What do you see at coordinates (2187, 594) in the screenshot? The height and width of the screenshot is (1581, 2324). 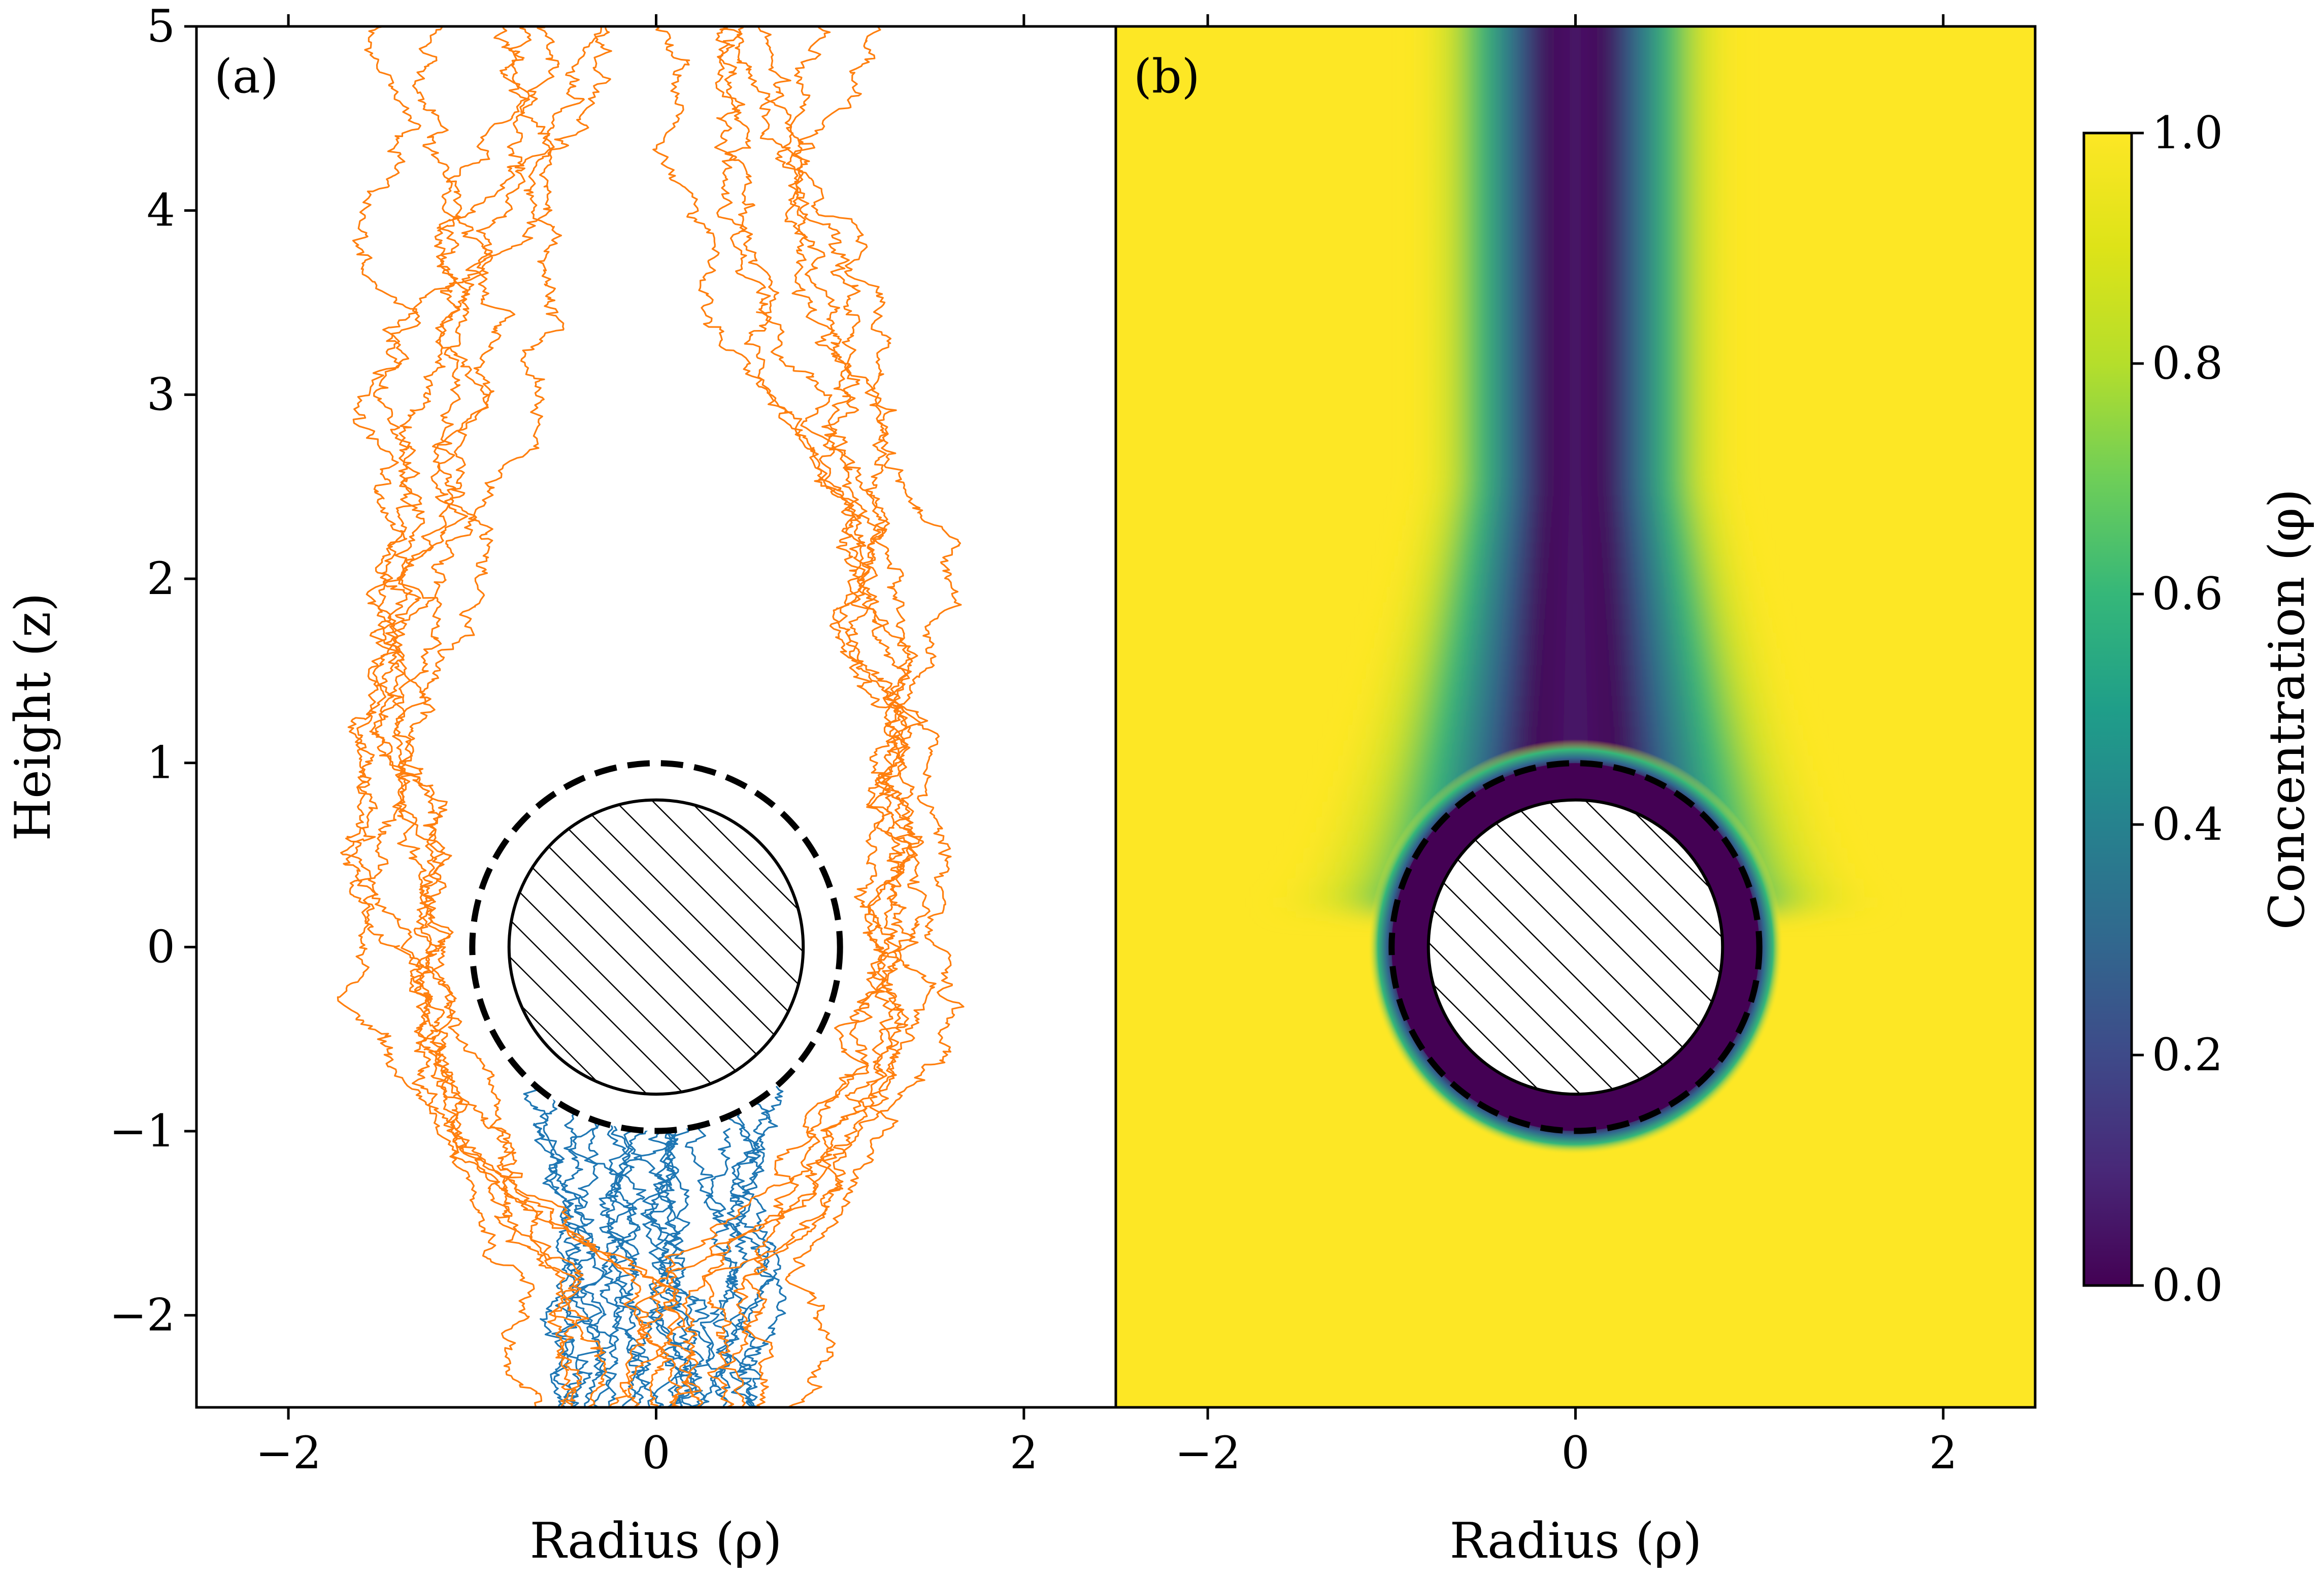 I see `colorbar-tick-label: 0.6` at bounding box center [2187, 594].